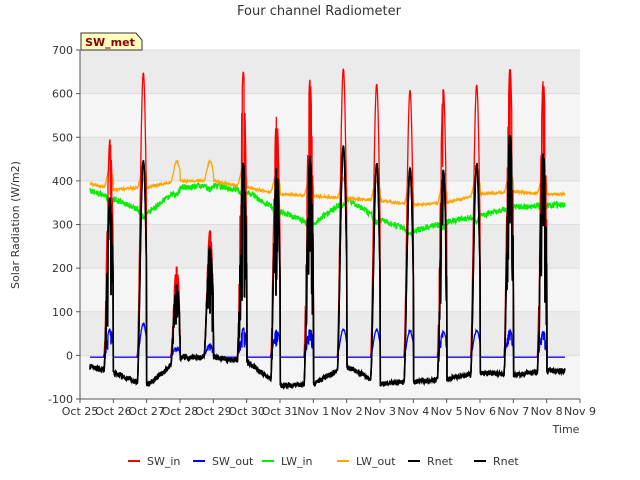 The height and width of the screenshot is (480, 640). I want to click on x-tick-label: Oct 30, so click(246, 411).